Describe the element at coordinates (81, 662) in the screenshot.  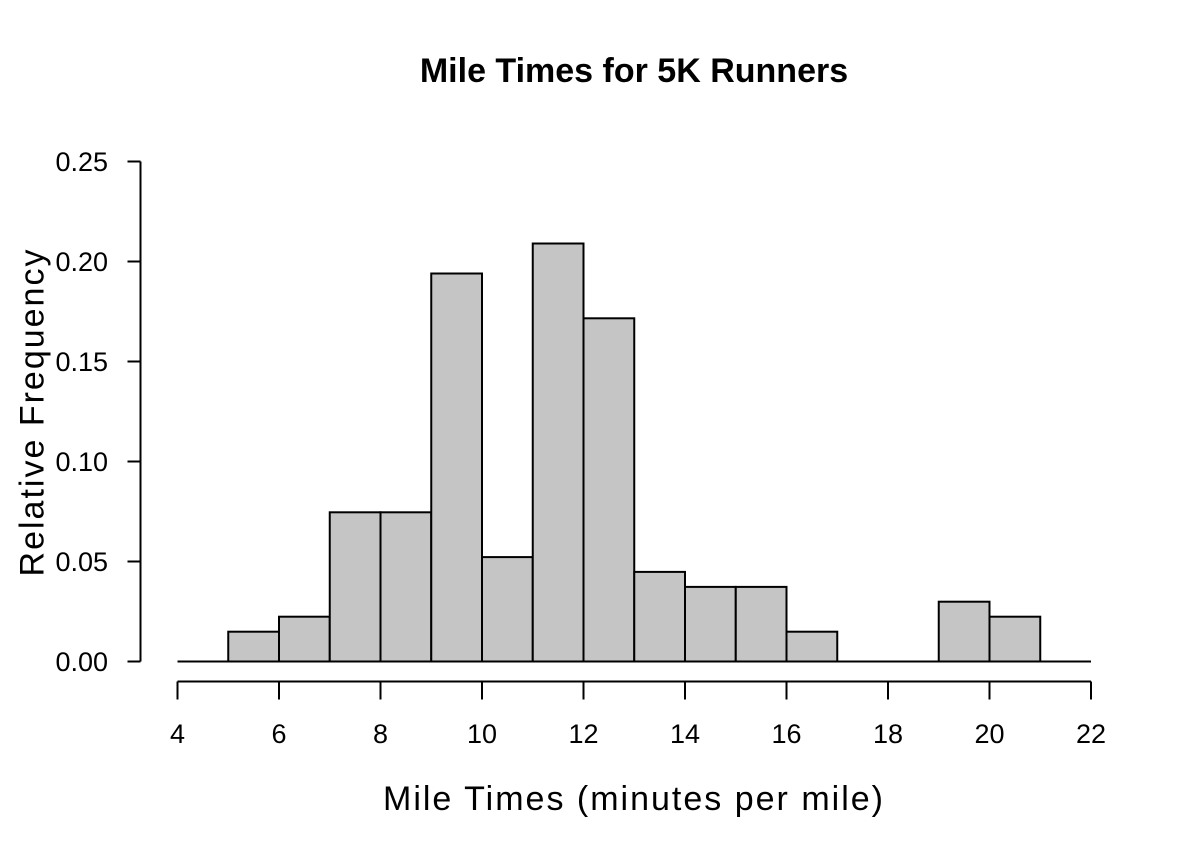
I see `y-tick-label: 0.00` at that location.